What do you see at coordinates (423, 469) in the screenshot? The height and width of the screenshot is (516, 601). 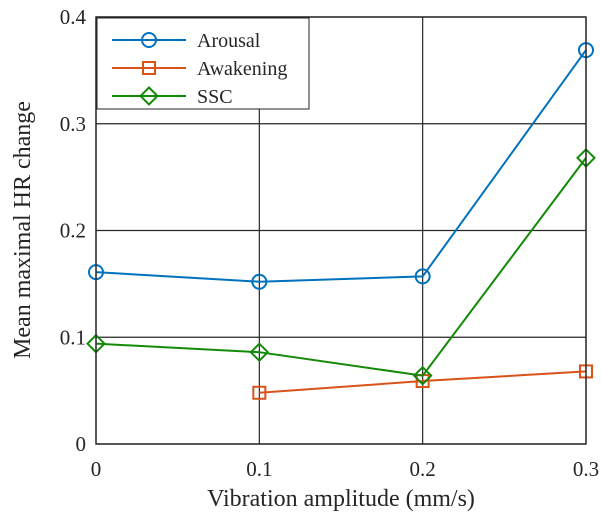 I see `x-tick-label: 0.2` at bounding box center [423, 469].